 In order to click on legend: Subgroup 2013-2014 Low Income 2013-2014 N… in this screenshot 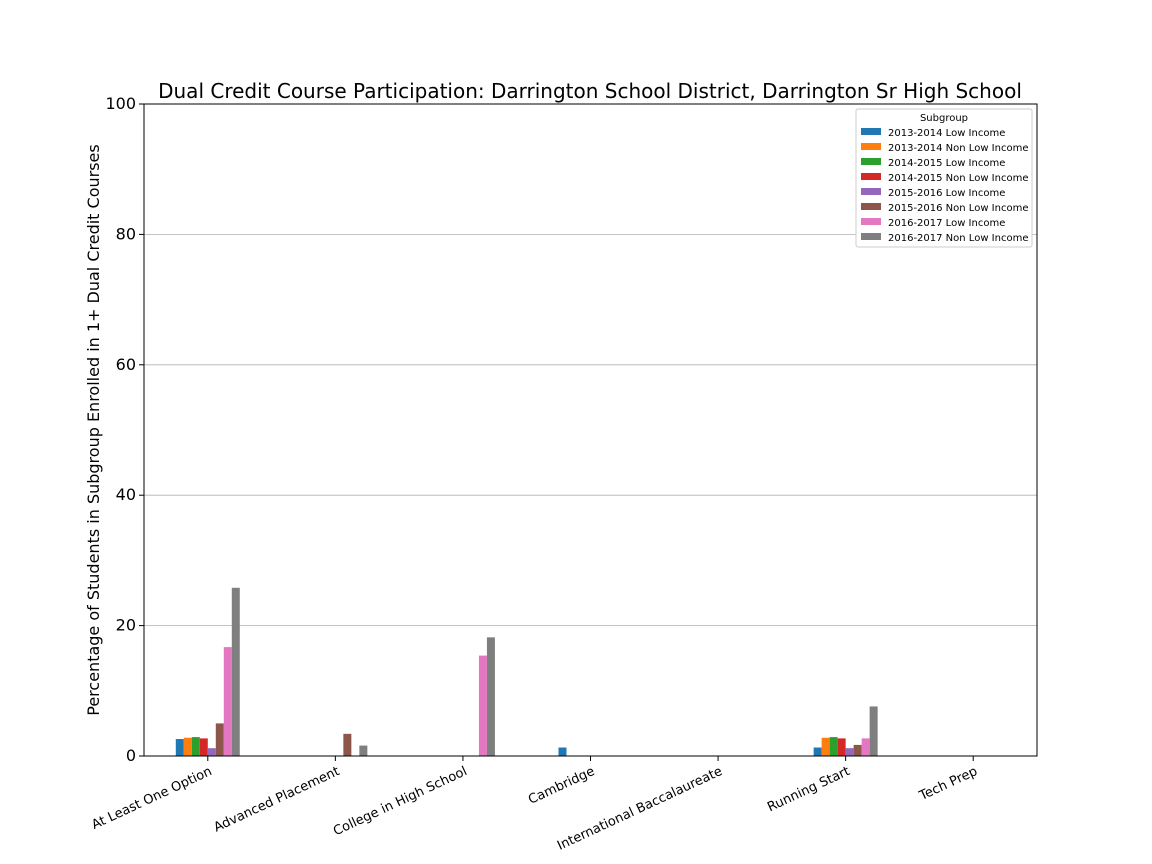, I will do `click(944, 178)`.